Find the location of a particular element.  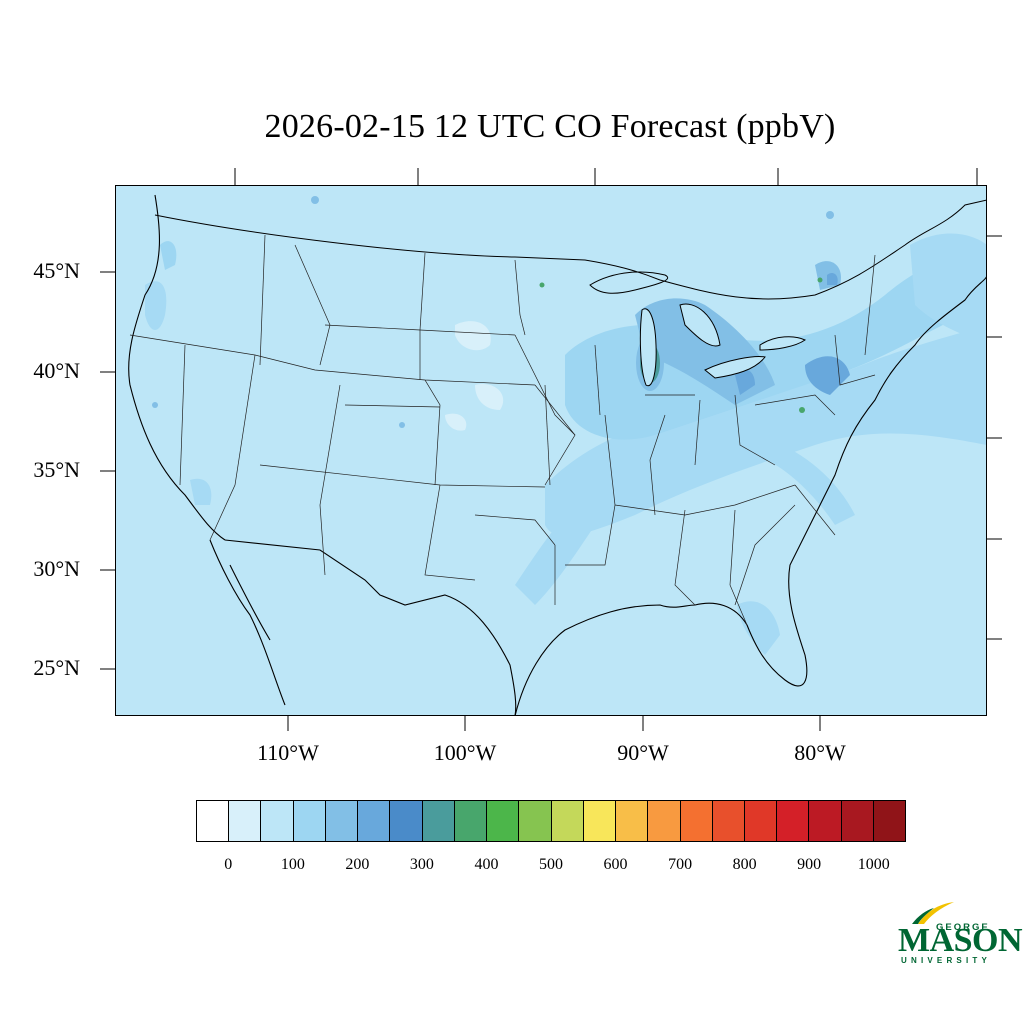

lat-label-30n: 30°N is located at coordinates (56, 568).